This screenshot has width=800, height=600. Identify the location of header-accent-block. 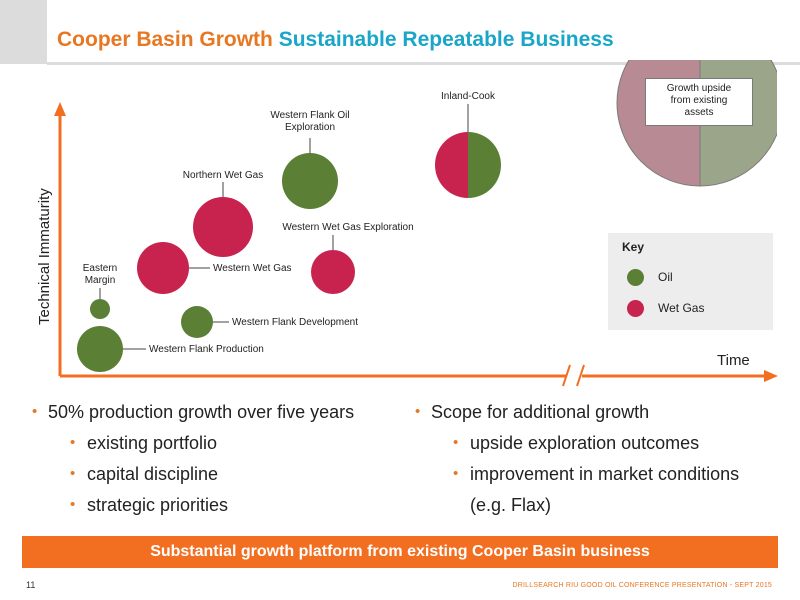
(23, 32).